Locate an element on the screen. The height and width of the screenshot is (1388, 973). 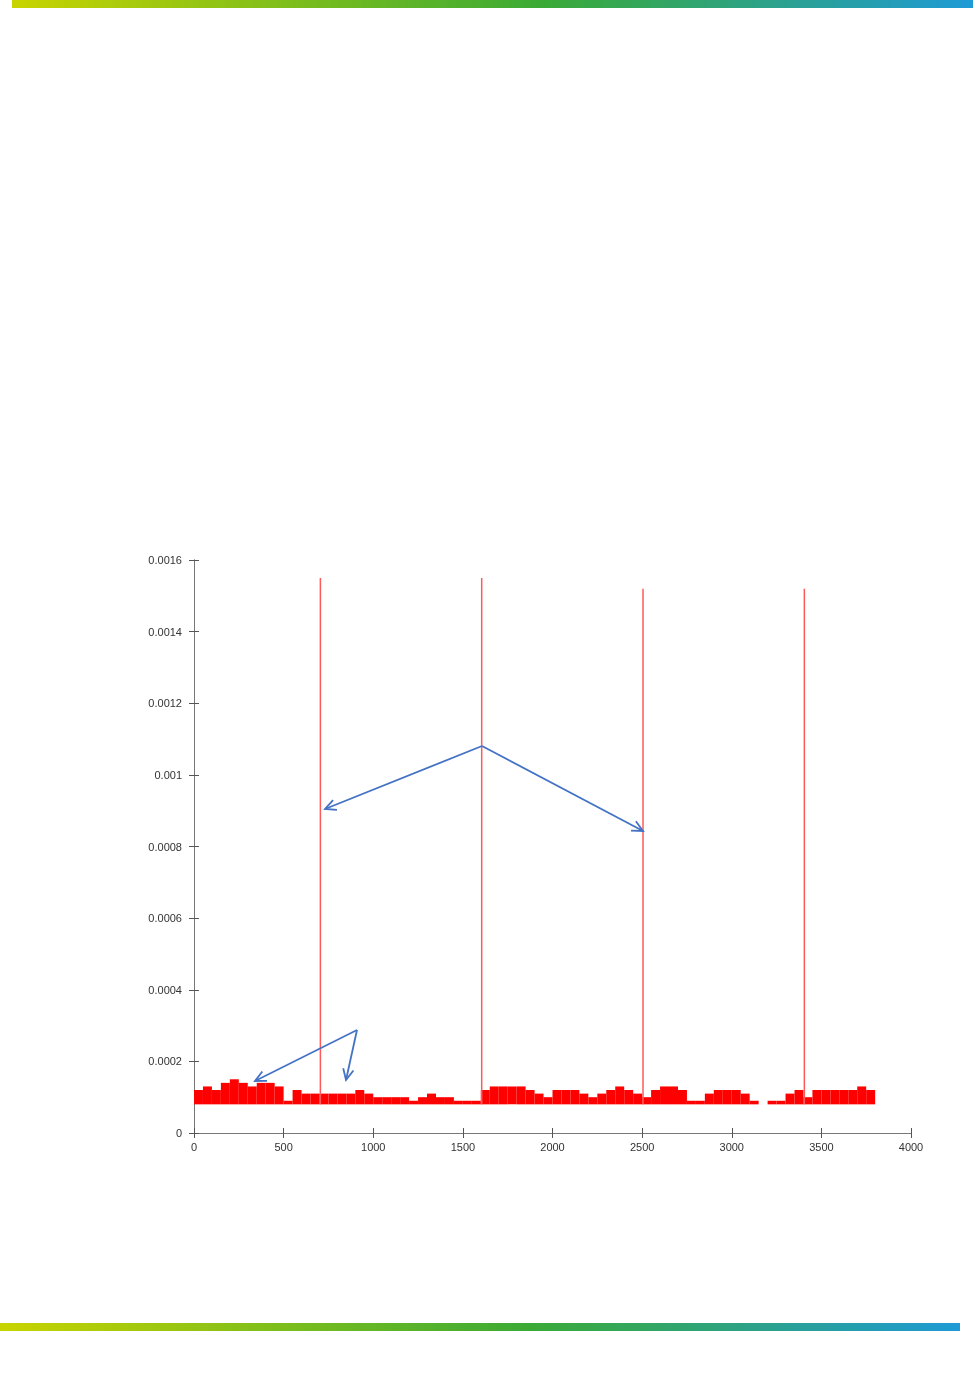
y-tick-label: 0.001 is located at coordinates (168, 774).